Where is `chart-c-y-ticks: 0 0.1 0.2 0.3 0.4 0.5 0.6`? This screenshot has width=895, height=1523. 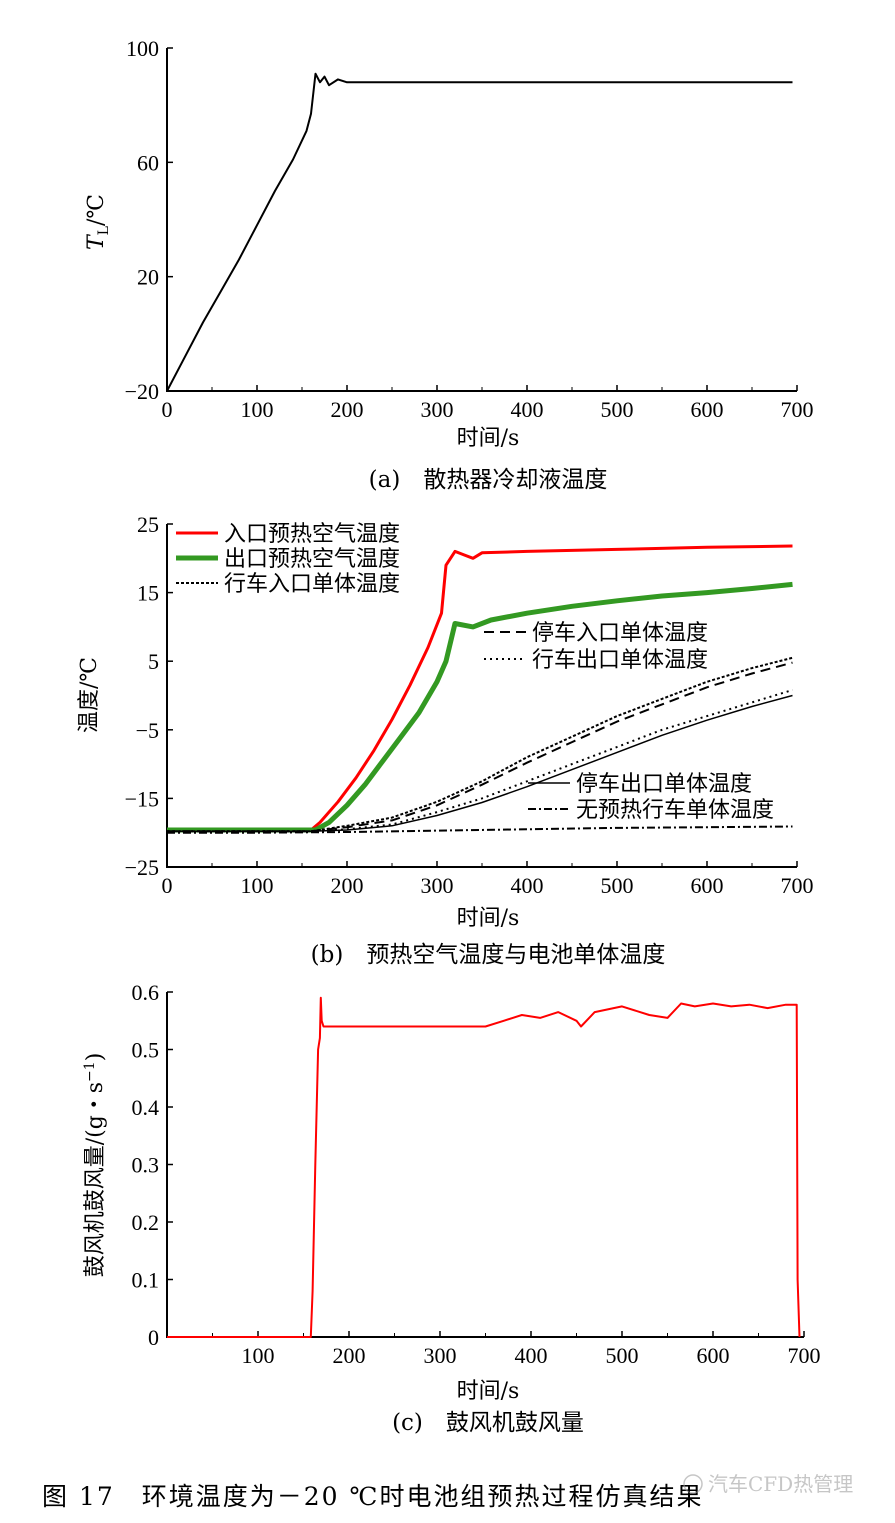 chart-c-y-ticks: 0 0.1 0.2 0.3 0.4 0.5 0.6 is located at coordinates (152, 1165).